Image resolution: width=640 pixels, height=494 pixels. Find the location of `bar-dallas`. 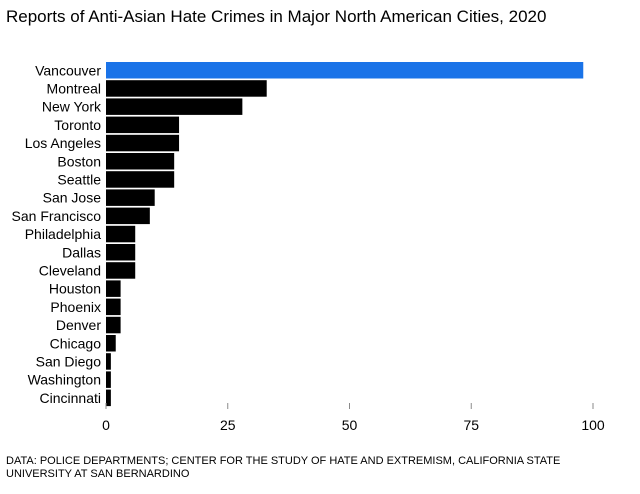

bar-dallas is located at coordinates (121, 252).